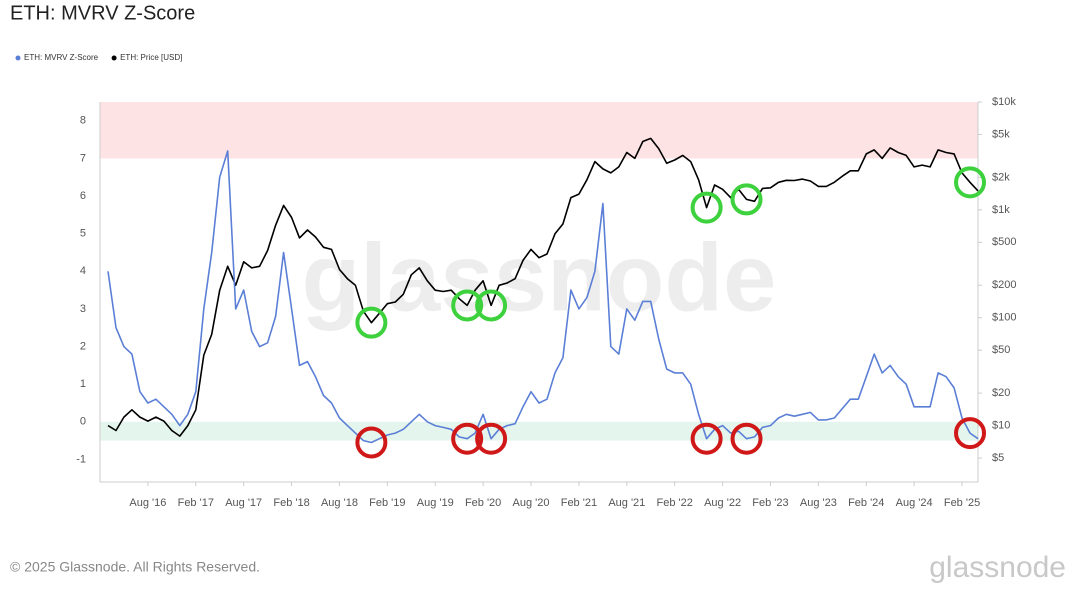  I want to click on x-tick-label: Aug '16, so click(147, 503).